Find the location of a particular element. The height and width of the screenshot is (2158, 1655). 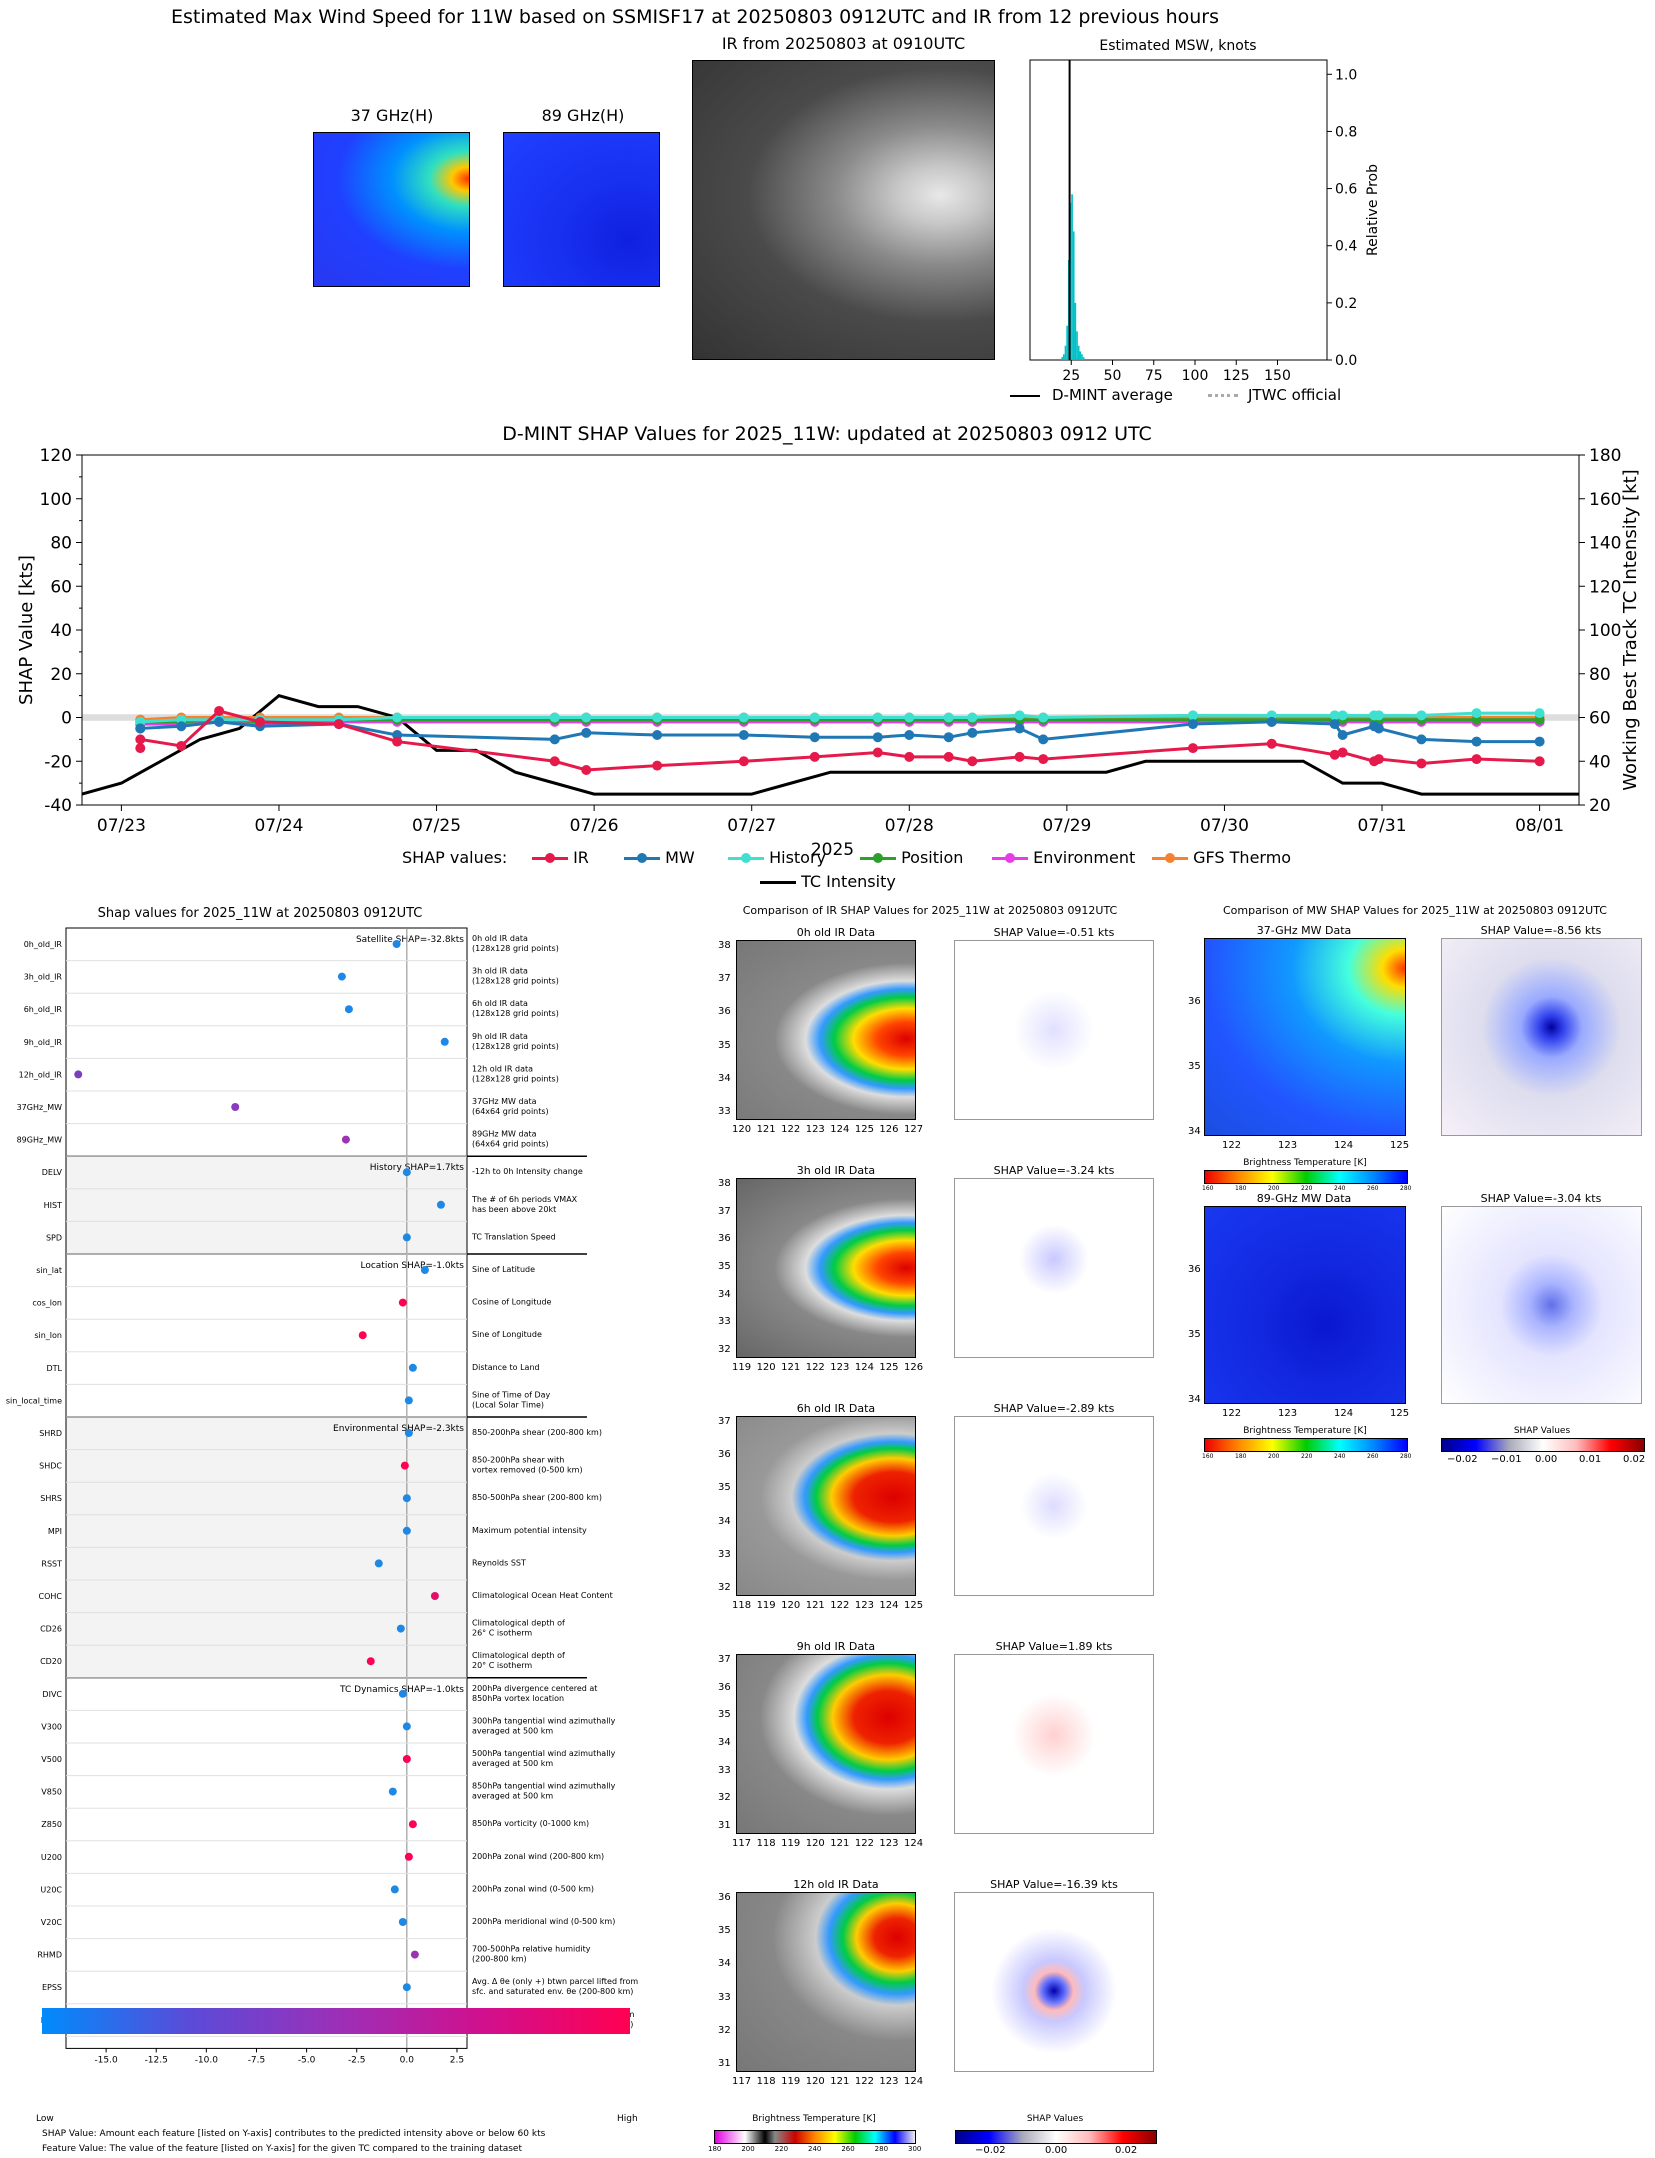

feat-xtick-label: -10.0 is located at coordinates (207, 2060).